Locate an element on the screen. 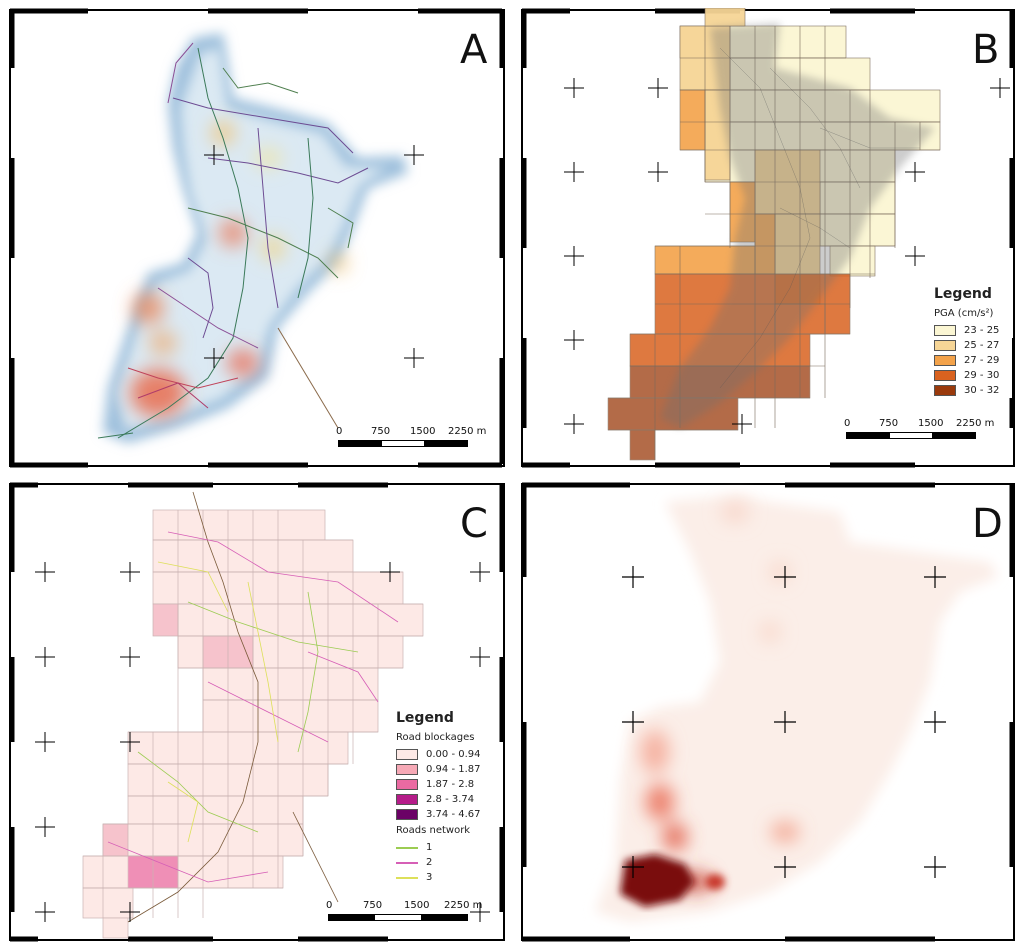 This screenshot has height=950, width=1024. legend-item: 3.74 - 4.67 is located at coordinates (442, 814).